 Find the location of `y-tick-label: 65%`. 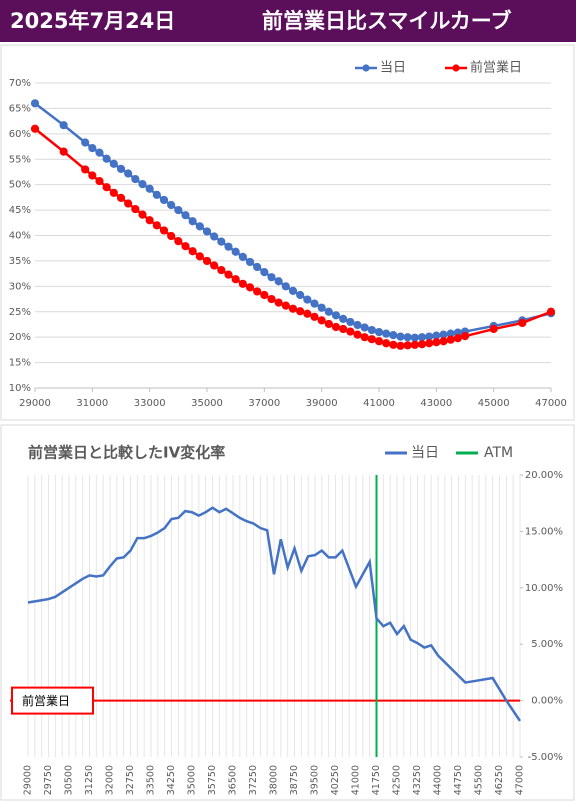

y-tick-label: 65% is located at coordinates (20, 108).